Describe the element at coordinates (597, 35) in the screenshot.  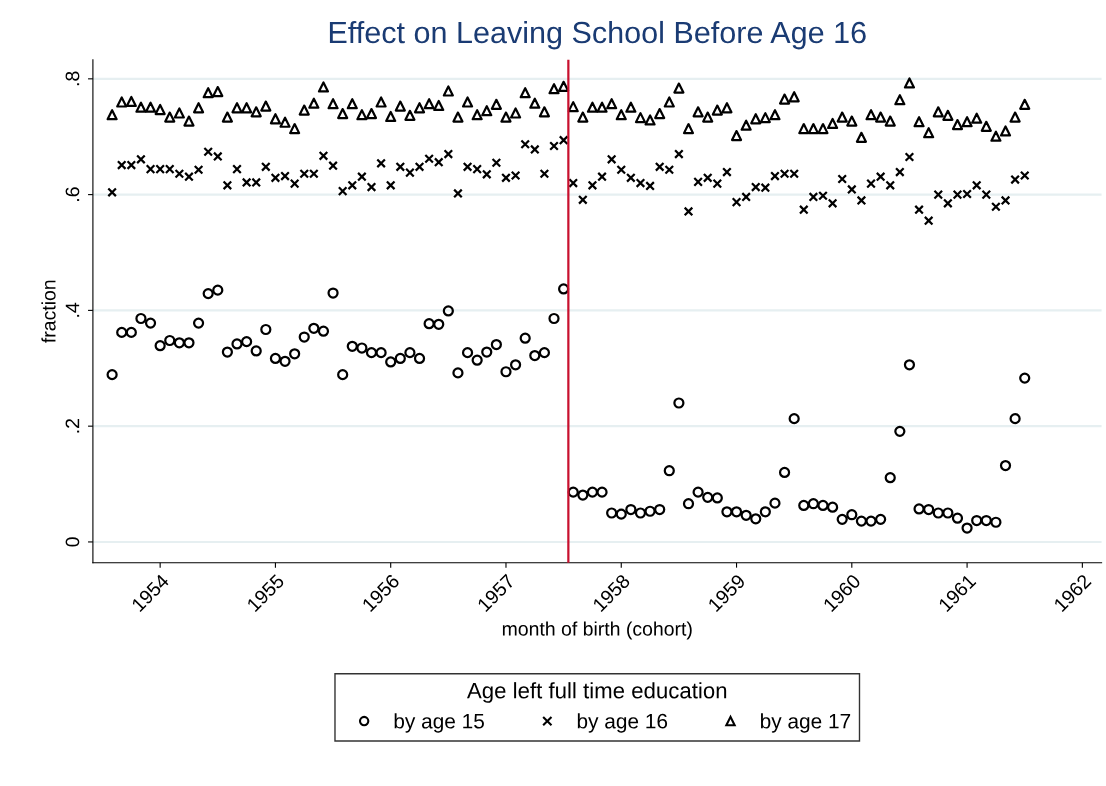
I see `chart-title: Effect on Leaving School Before Age 16` at that location.